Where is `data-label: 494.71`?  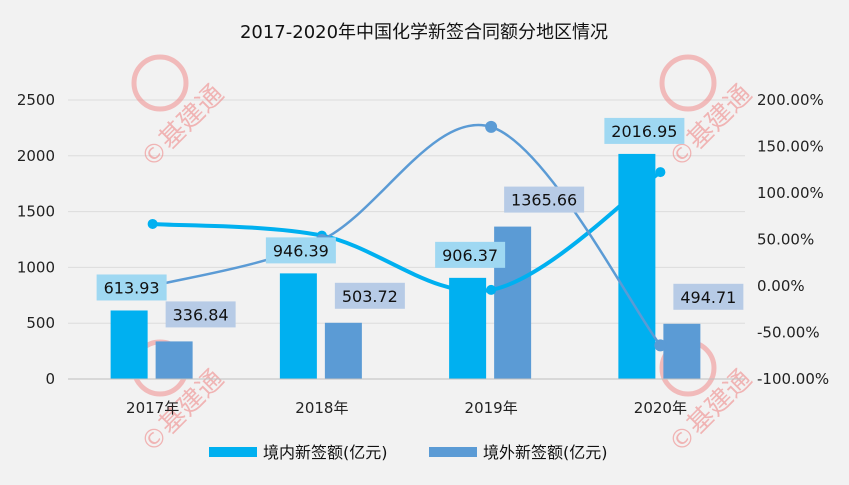 data-label: 494.71 is located at coordinates (708, 297).